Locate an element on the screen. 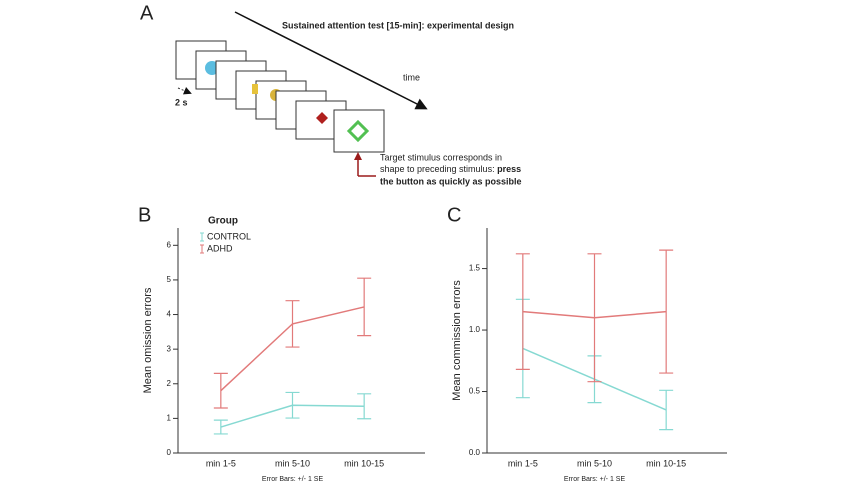  panel-label: B is located at coordinates (144, 215).